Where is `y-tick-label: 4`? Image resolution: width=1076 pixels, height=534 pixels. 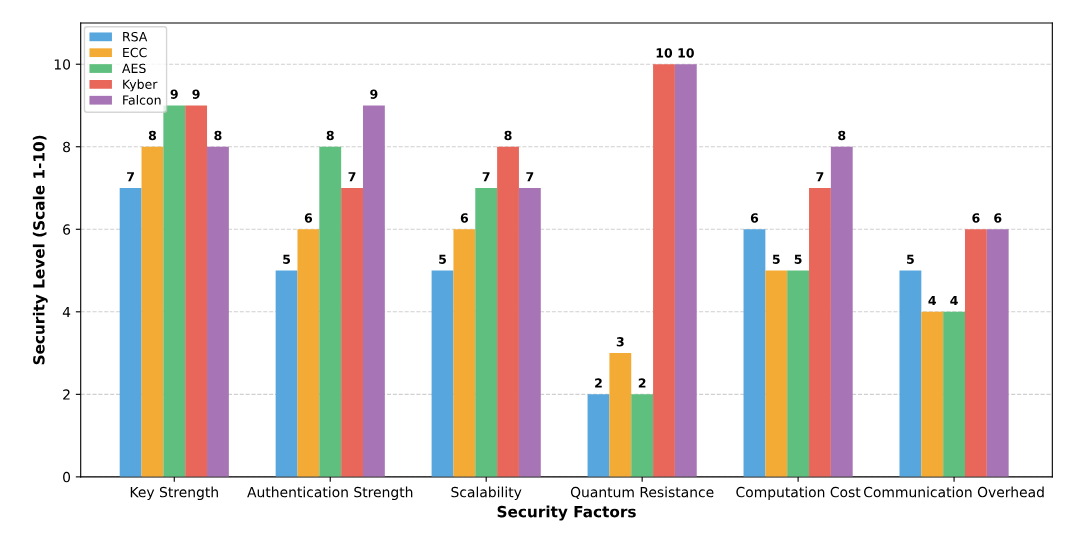
y-tick-label: 4 is located at coordinates (66, 312).